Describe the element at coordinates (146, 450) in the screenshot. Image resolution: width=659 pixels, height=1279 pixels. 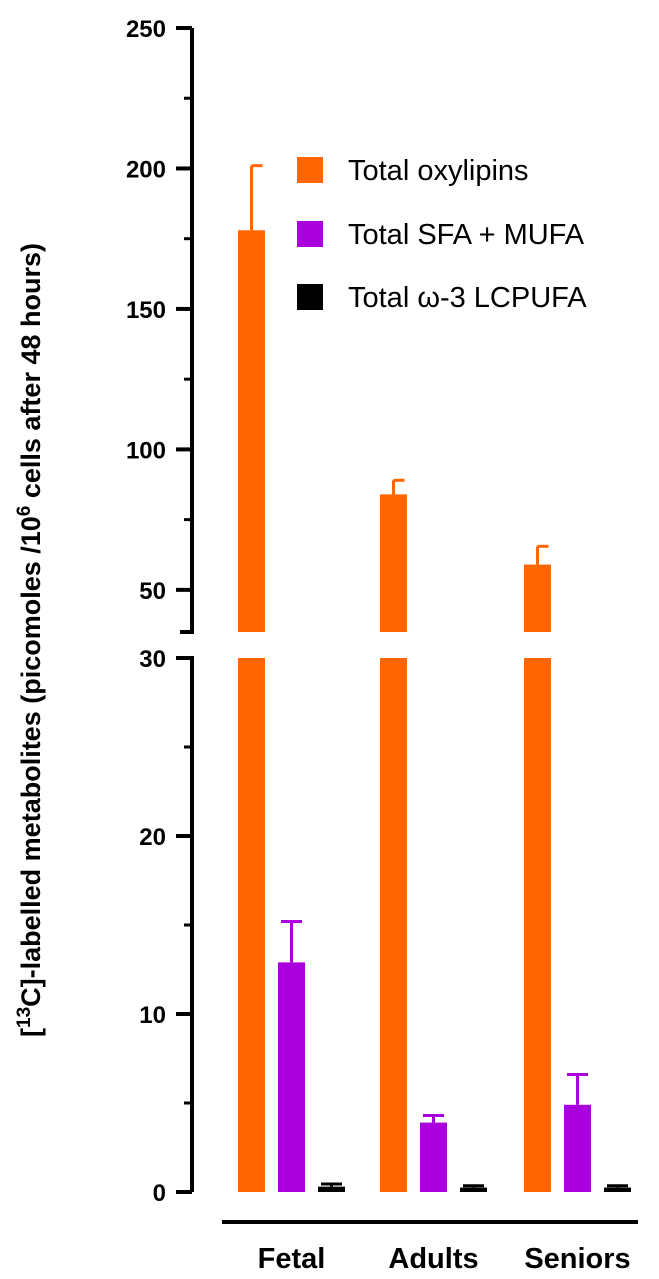
I see `y-tick-label: 100` at that location.